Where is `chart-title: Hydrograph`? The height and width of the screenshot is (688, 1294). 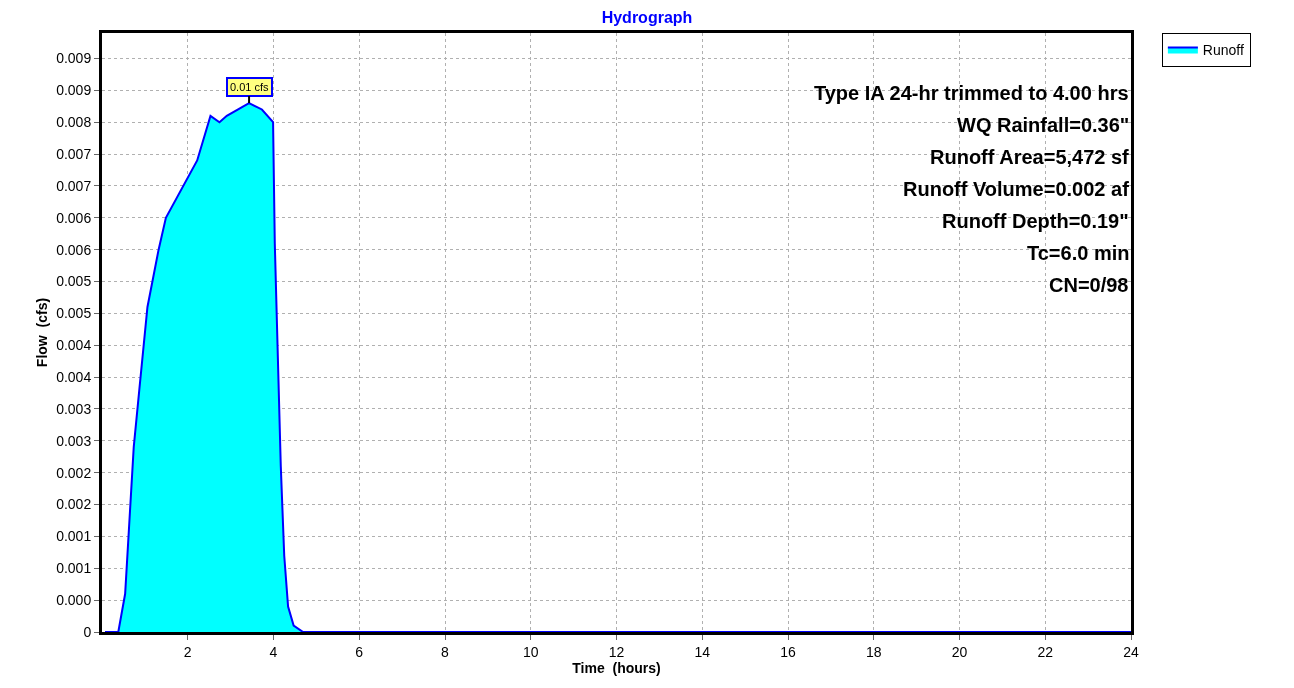 chart-title: Hydrograph is located at coordinates (647, 17).